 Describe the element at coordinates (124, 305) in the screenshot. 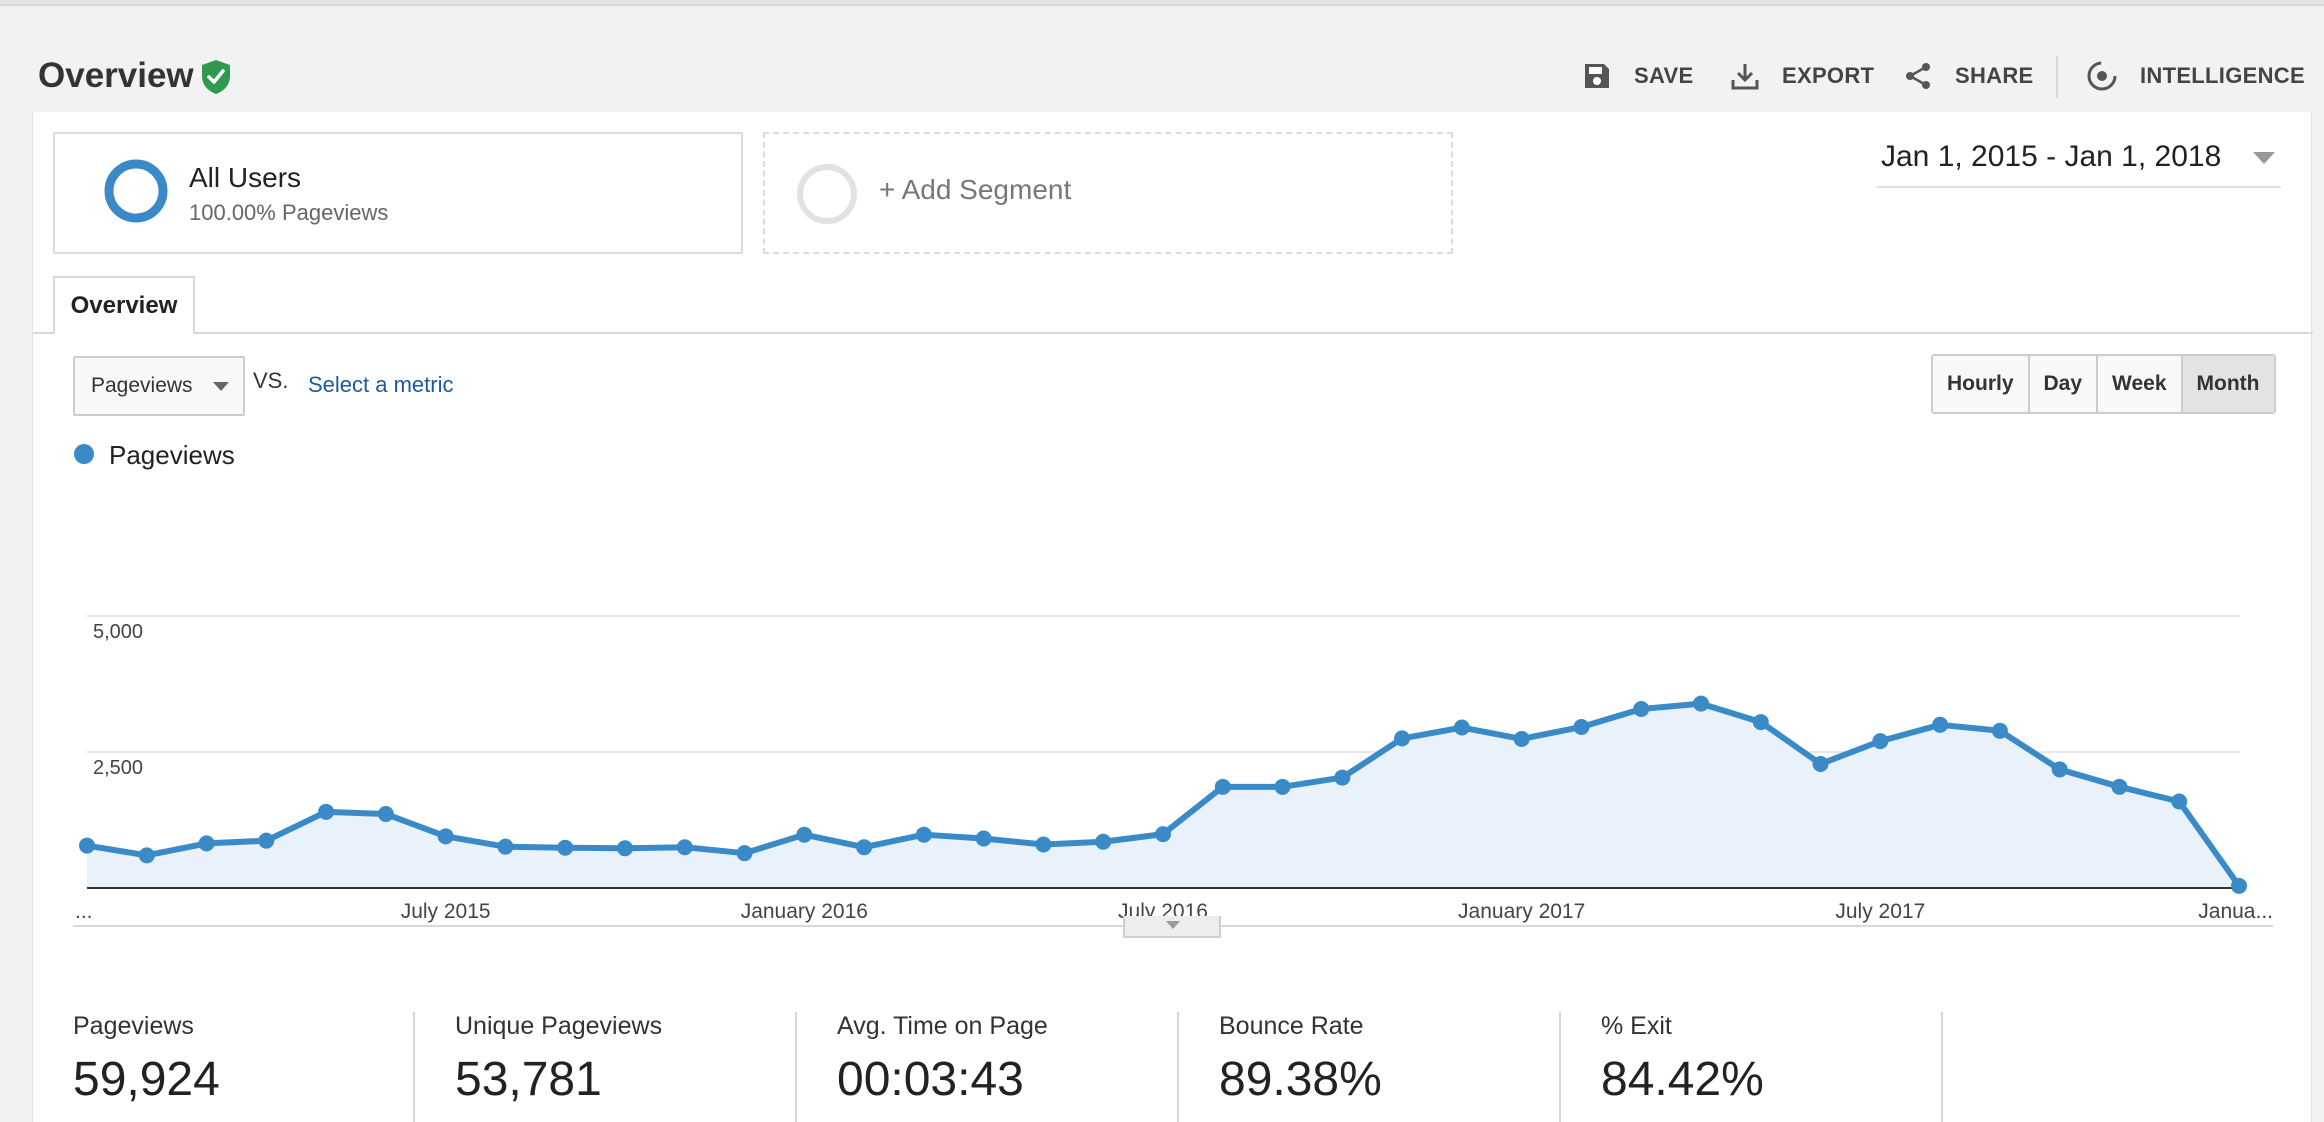

I see `tab-overview: Overview` at that location.